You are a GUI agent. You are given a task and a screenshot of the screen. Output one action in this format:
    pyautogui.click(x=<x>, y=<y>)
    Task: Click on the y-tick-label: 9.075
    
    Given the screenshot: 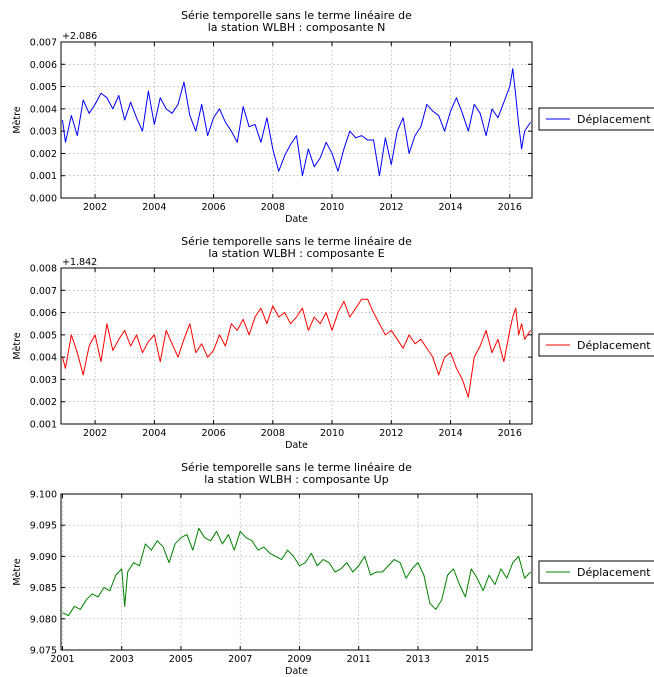 What is the action you would take?
    pyautogui.click(x=43, y=651)
    